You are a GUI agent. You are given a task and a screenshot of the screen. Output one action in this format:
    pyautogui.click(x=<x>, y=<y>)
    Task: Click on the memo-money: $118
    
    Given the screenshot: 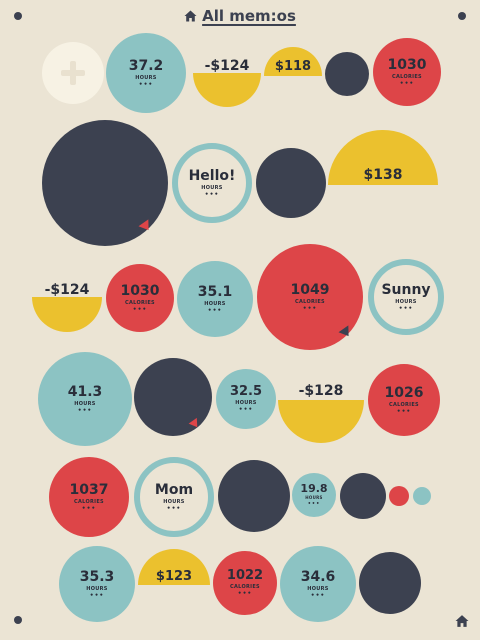 What is the action you would take?
    pyautogui.click(x=293, y=61)
    